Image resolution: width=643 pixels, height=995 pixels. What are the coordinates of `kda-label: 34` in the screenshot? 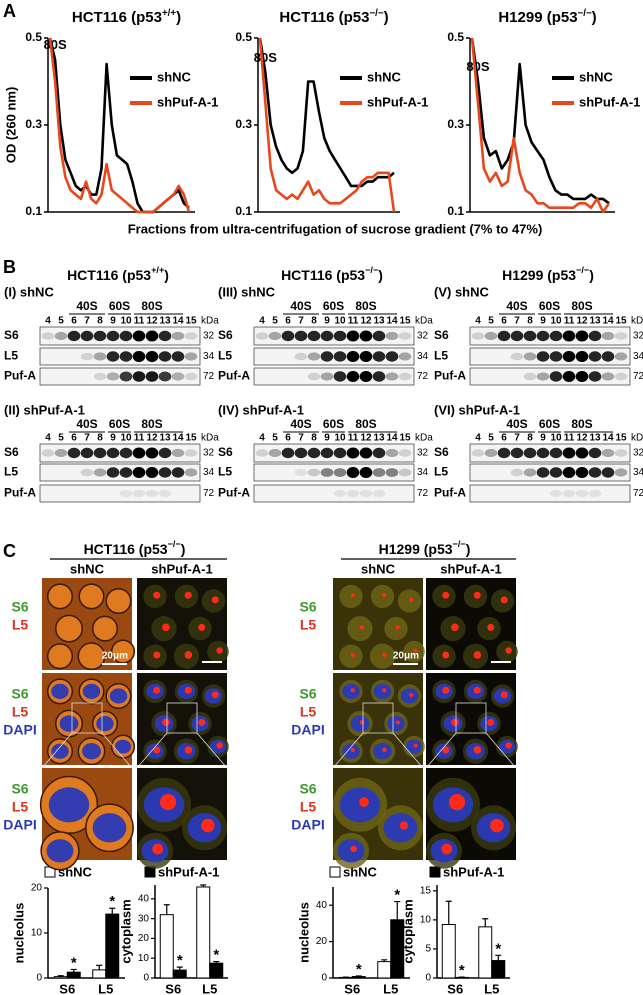 It's located at (638, 472).